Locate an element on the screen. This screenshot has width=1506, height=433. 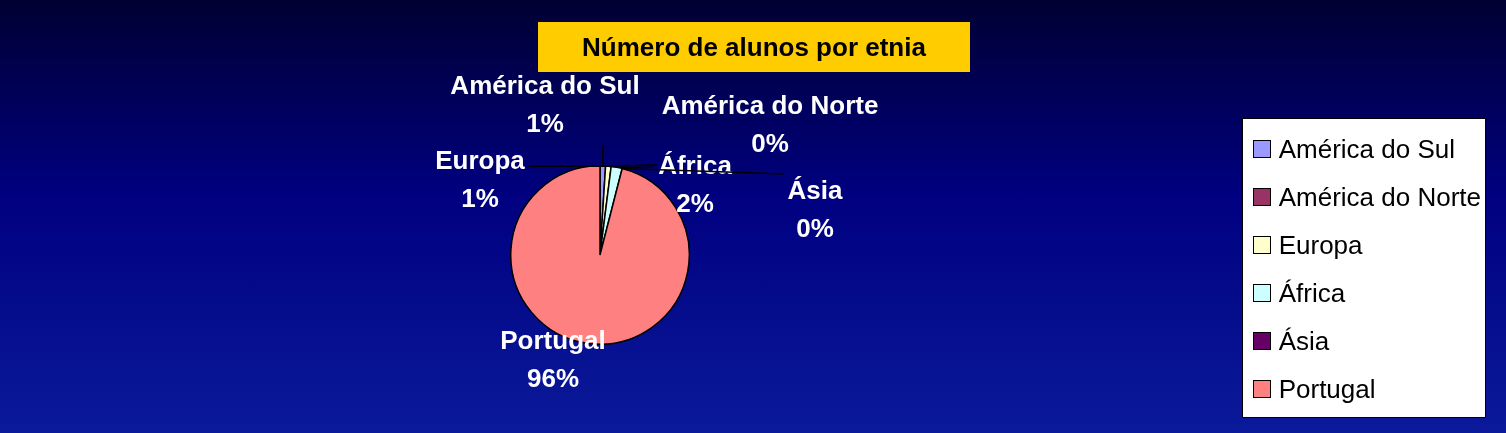
legend-label: América do Sul is located at coordinates (1366, 149).